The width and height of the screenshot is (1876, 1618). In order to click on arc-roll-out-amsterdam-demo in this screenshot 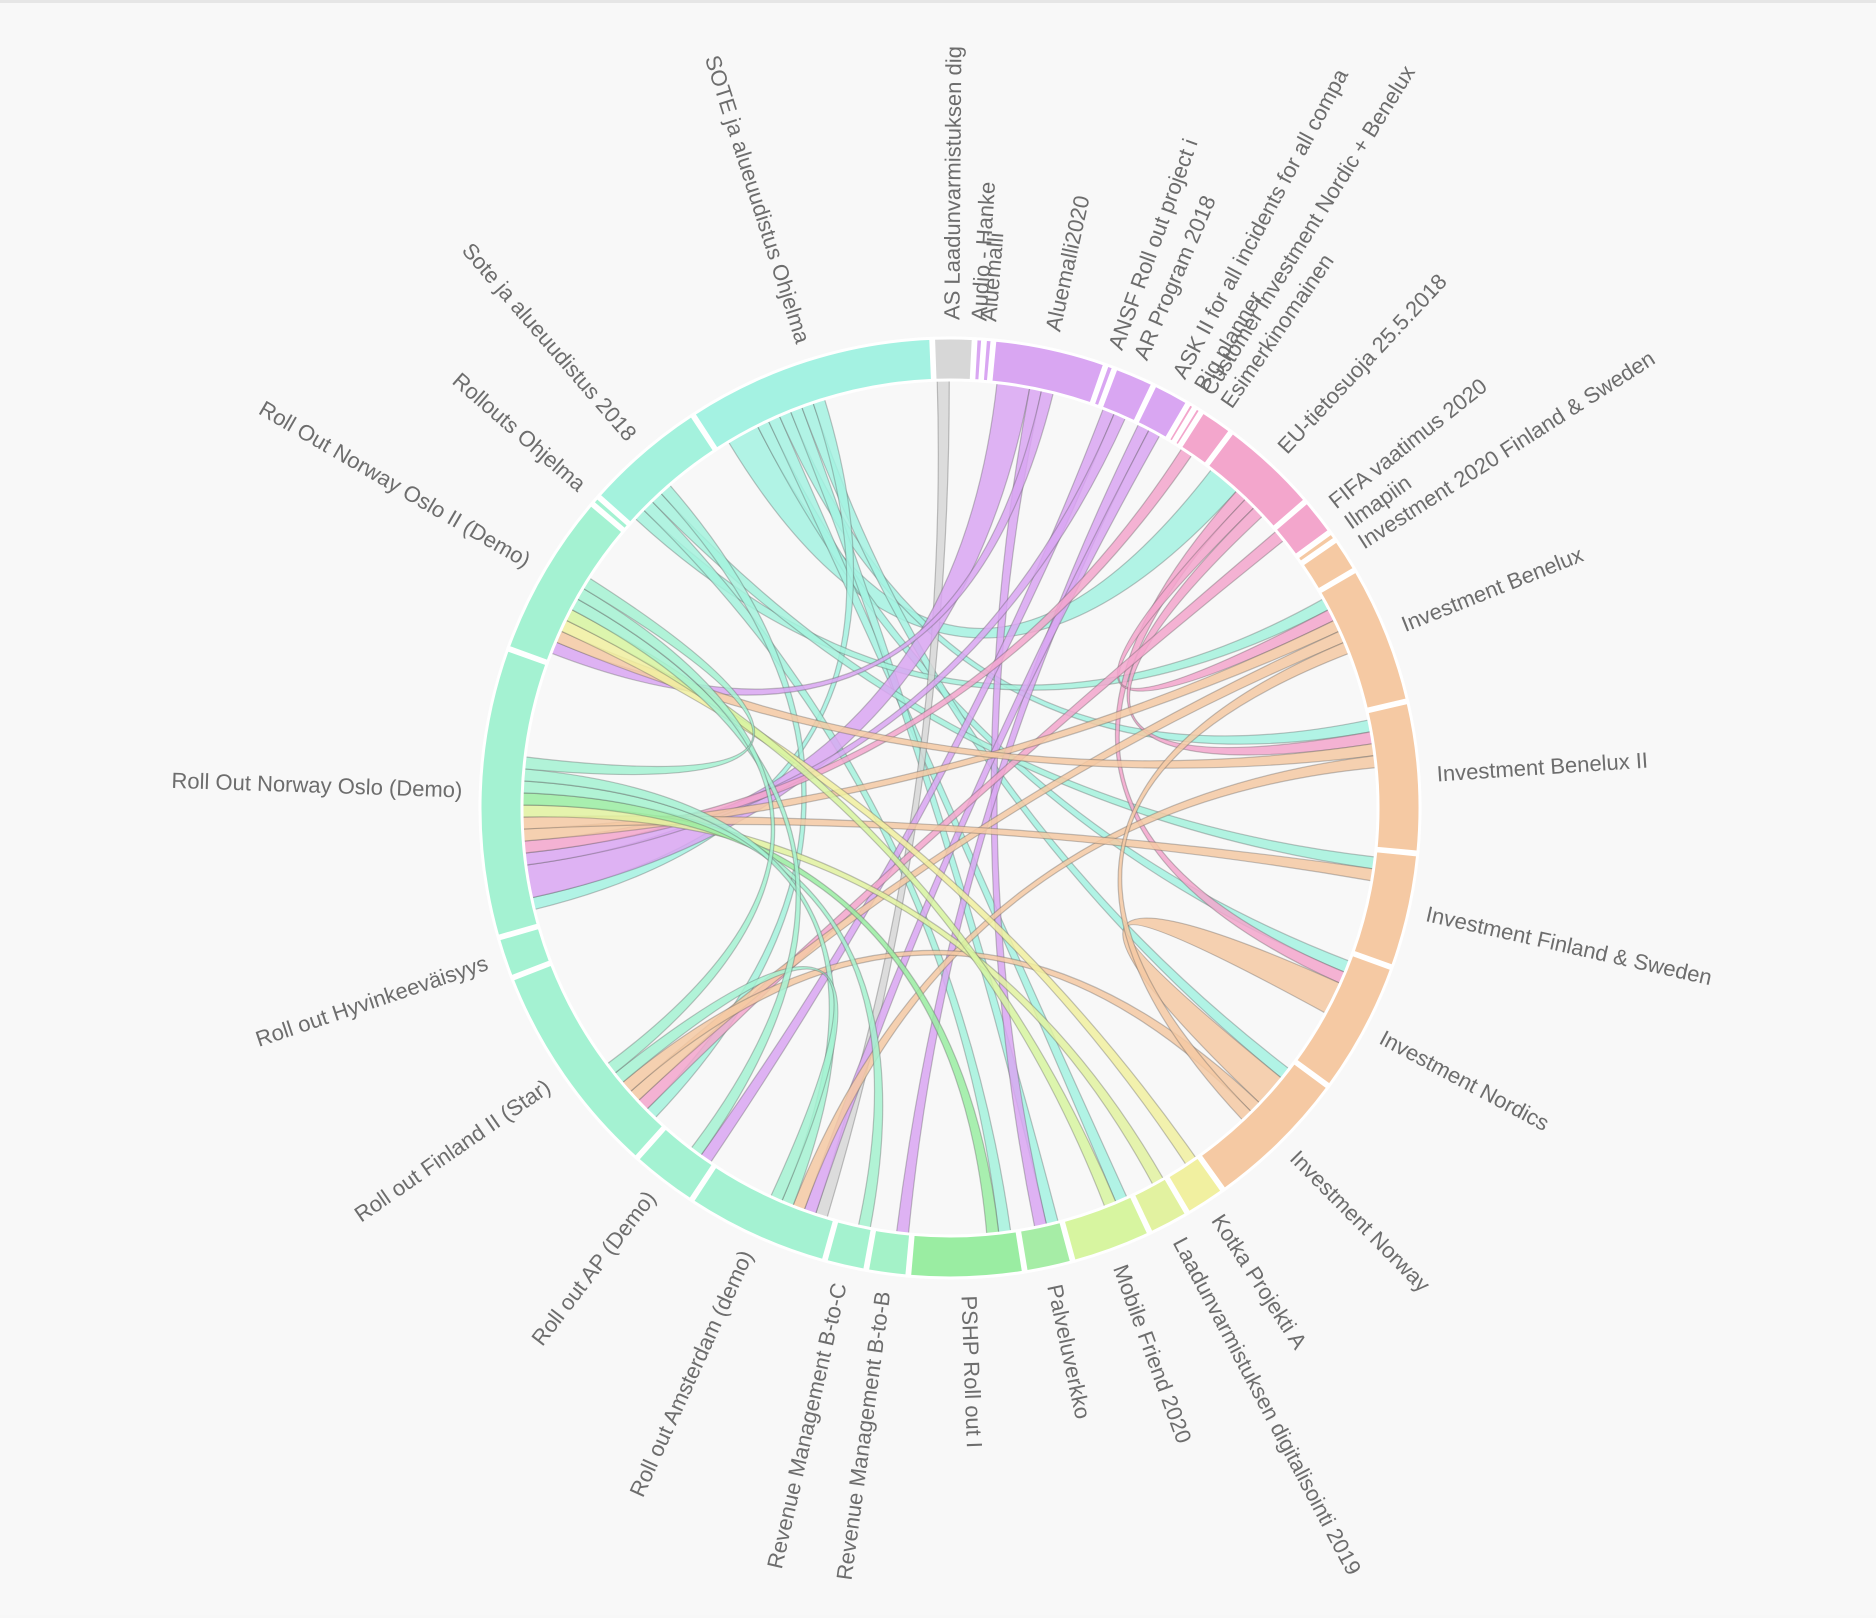, I will do `click(763, 1213)`.